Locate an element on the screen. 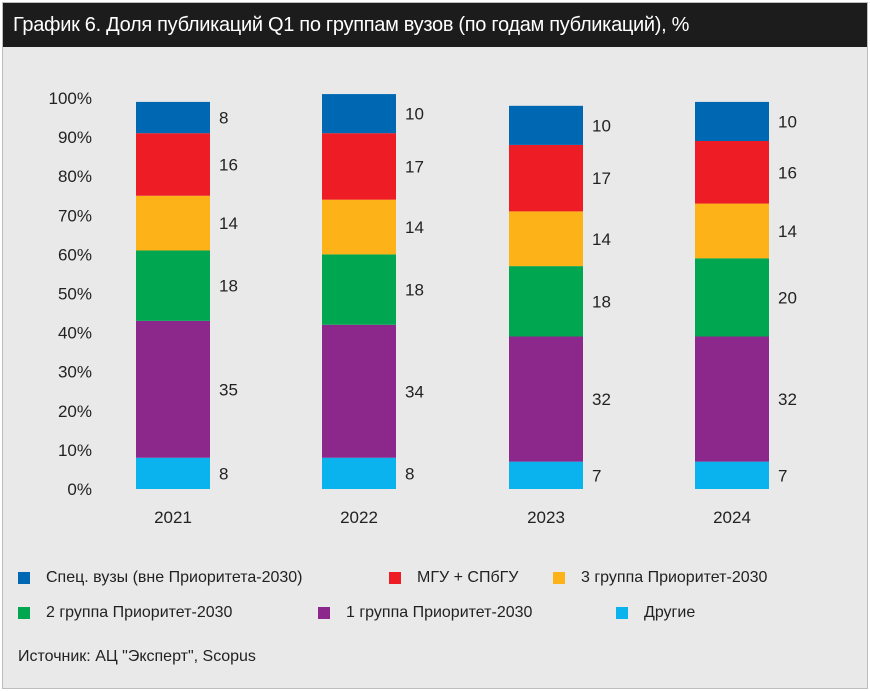 The height and width of the screenshot is (691, 870). y-tick-label: 50% is located at coordinates (75, 294).